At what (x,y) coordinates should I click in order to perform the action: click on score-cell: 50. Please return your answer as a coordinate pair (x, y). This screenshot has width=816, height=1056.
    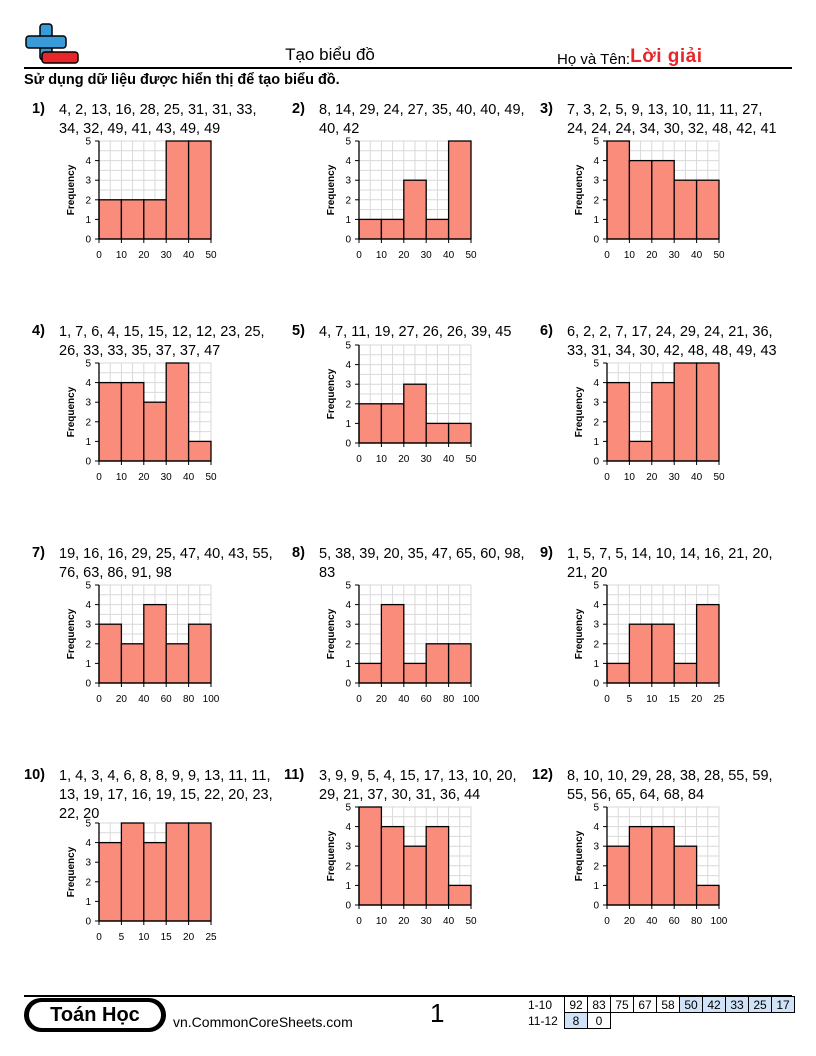
    Looking at the image, I should click on (691, 1004).